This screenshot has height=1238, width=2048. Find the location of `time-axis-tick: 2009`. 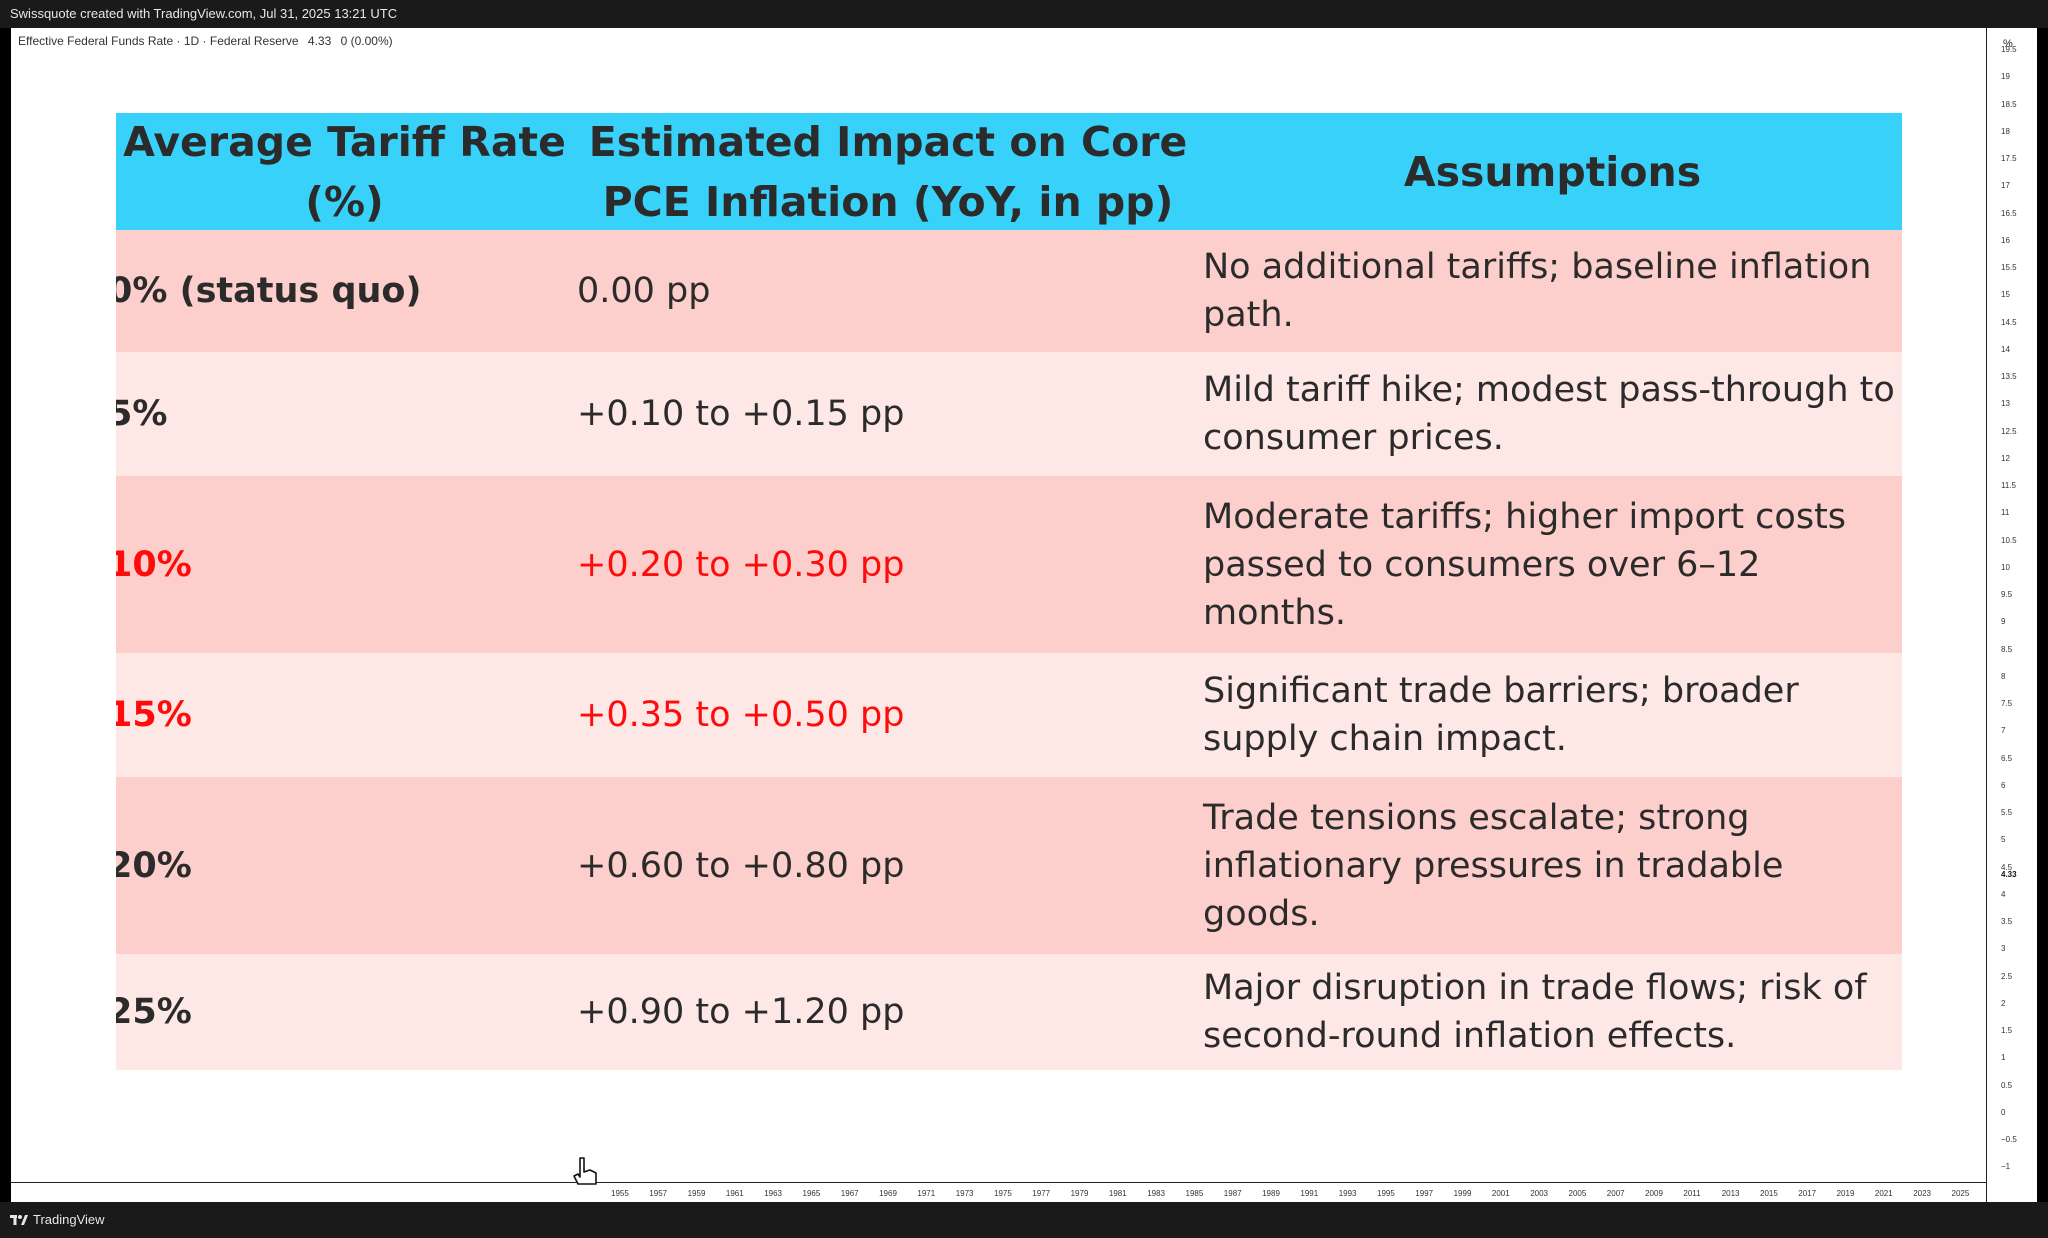

time-axis-tick: 2009 is located at coordinates (1654, 1193).